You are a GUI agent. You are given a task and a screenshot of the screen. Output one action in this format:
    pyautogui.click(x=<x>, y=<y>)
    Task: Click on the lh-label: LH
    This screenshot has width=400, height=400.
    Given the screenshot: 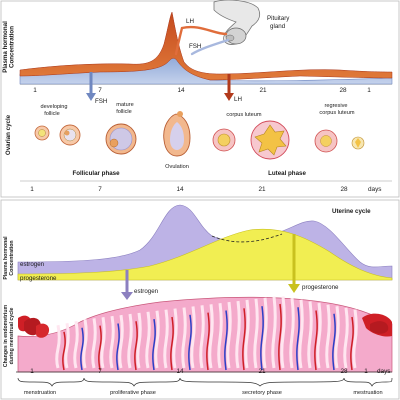 What is the action you would take?
    pyautogui.click(x=190, y=21)
    